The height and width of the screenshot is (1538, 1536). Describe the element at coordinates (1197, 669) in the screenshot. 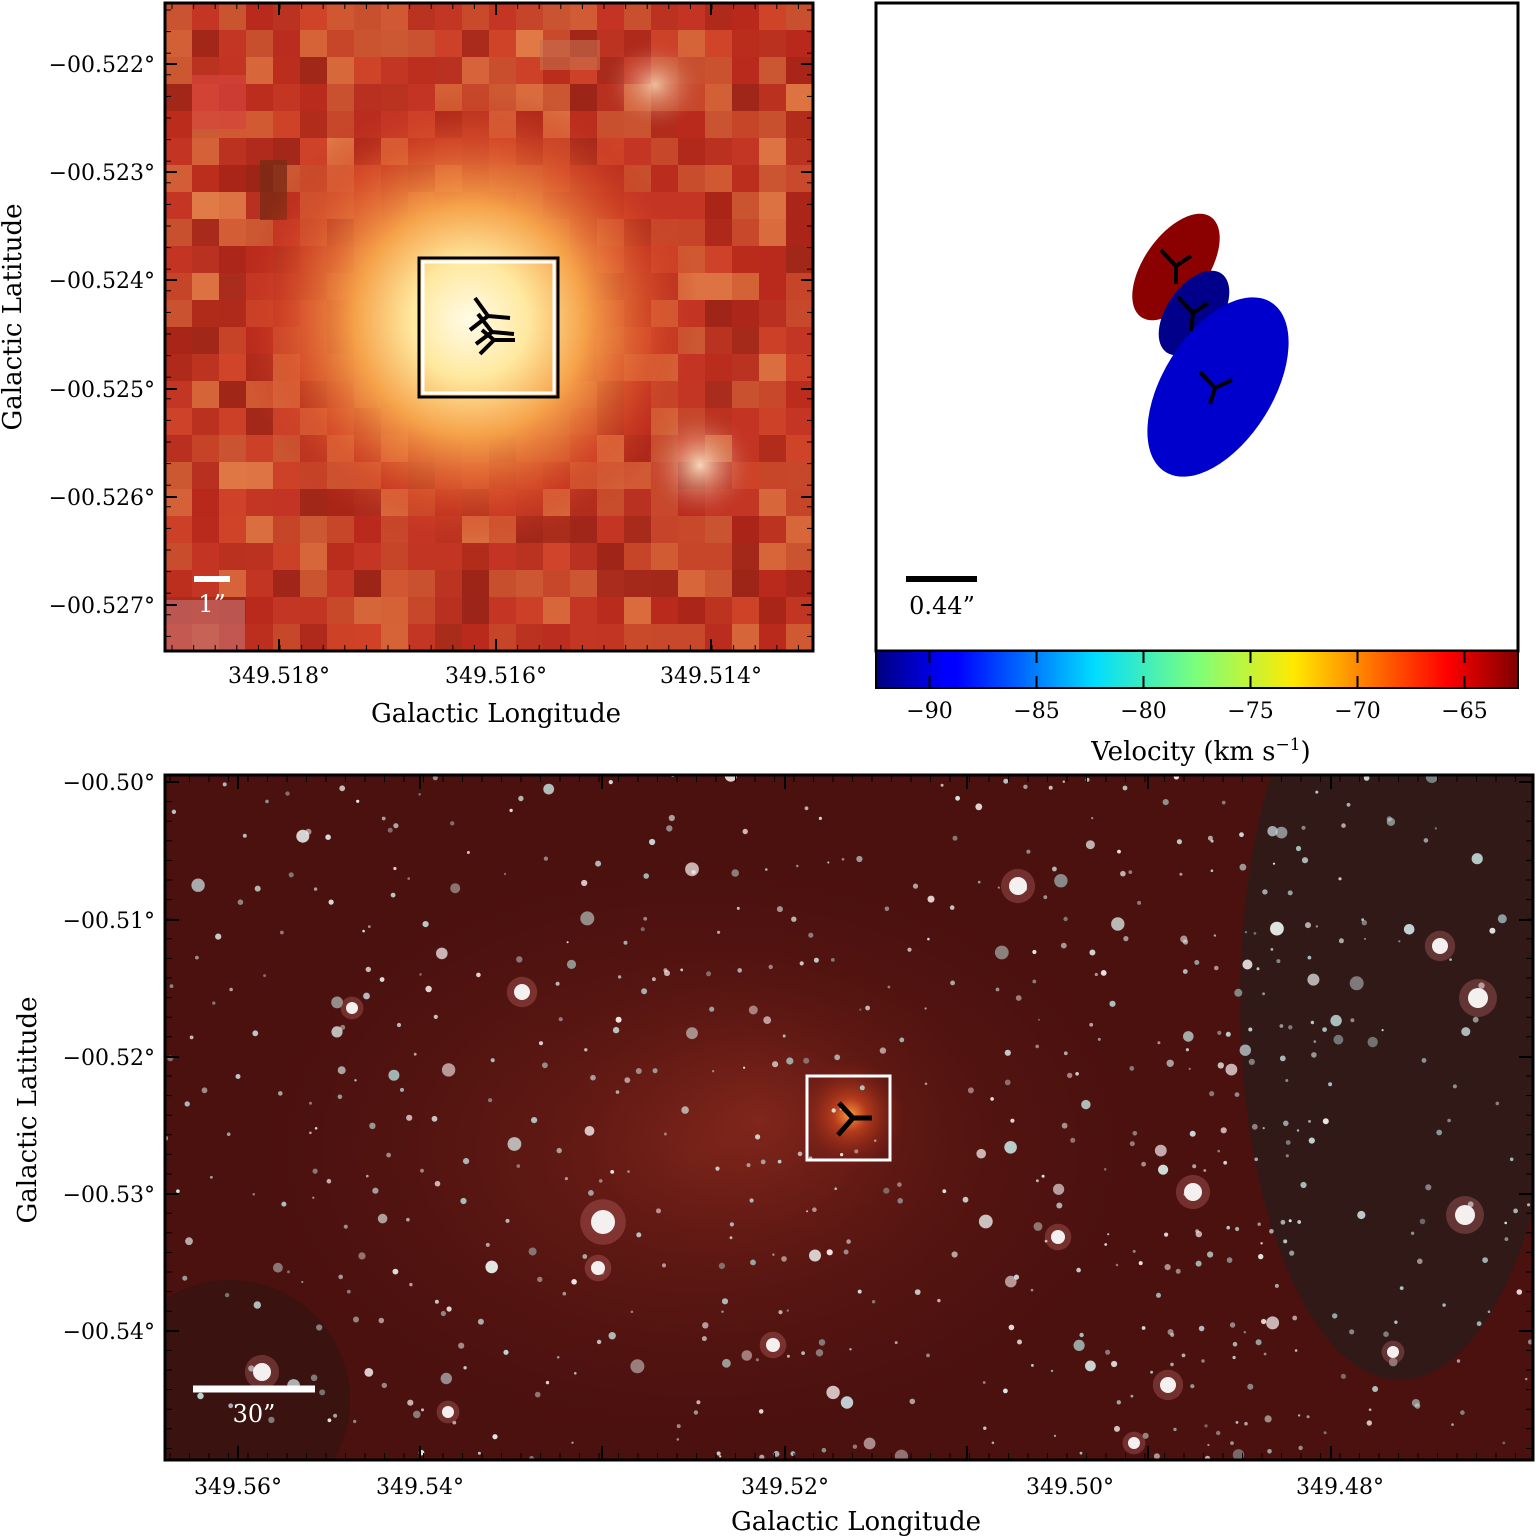

I see `colorbar` at that location.